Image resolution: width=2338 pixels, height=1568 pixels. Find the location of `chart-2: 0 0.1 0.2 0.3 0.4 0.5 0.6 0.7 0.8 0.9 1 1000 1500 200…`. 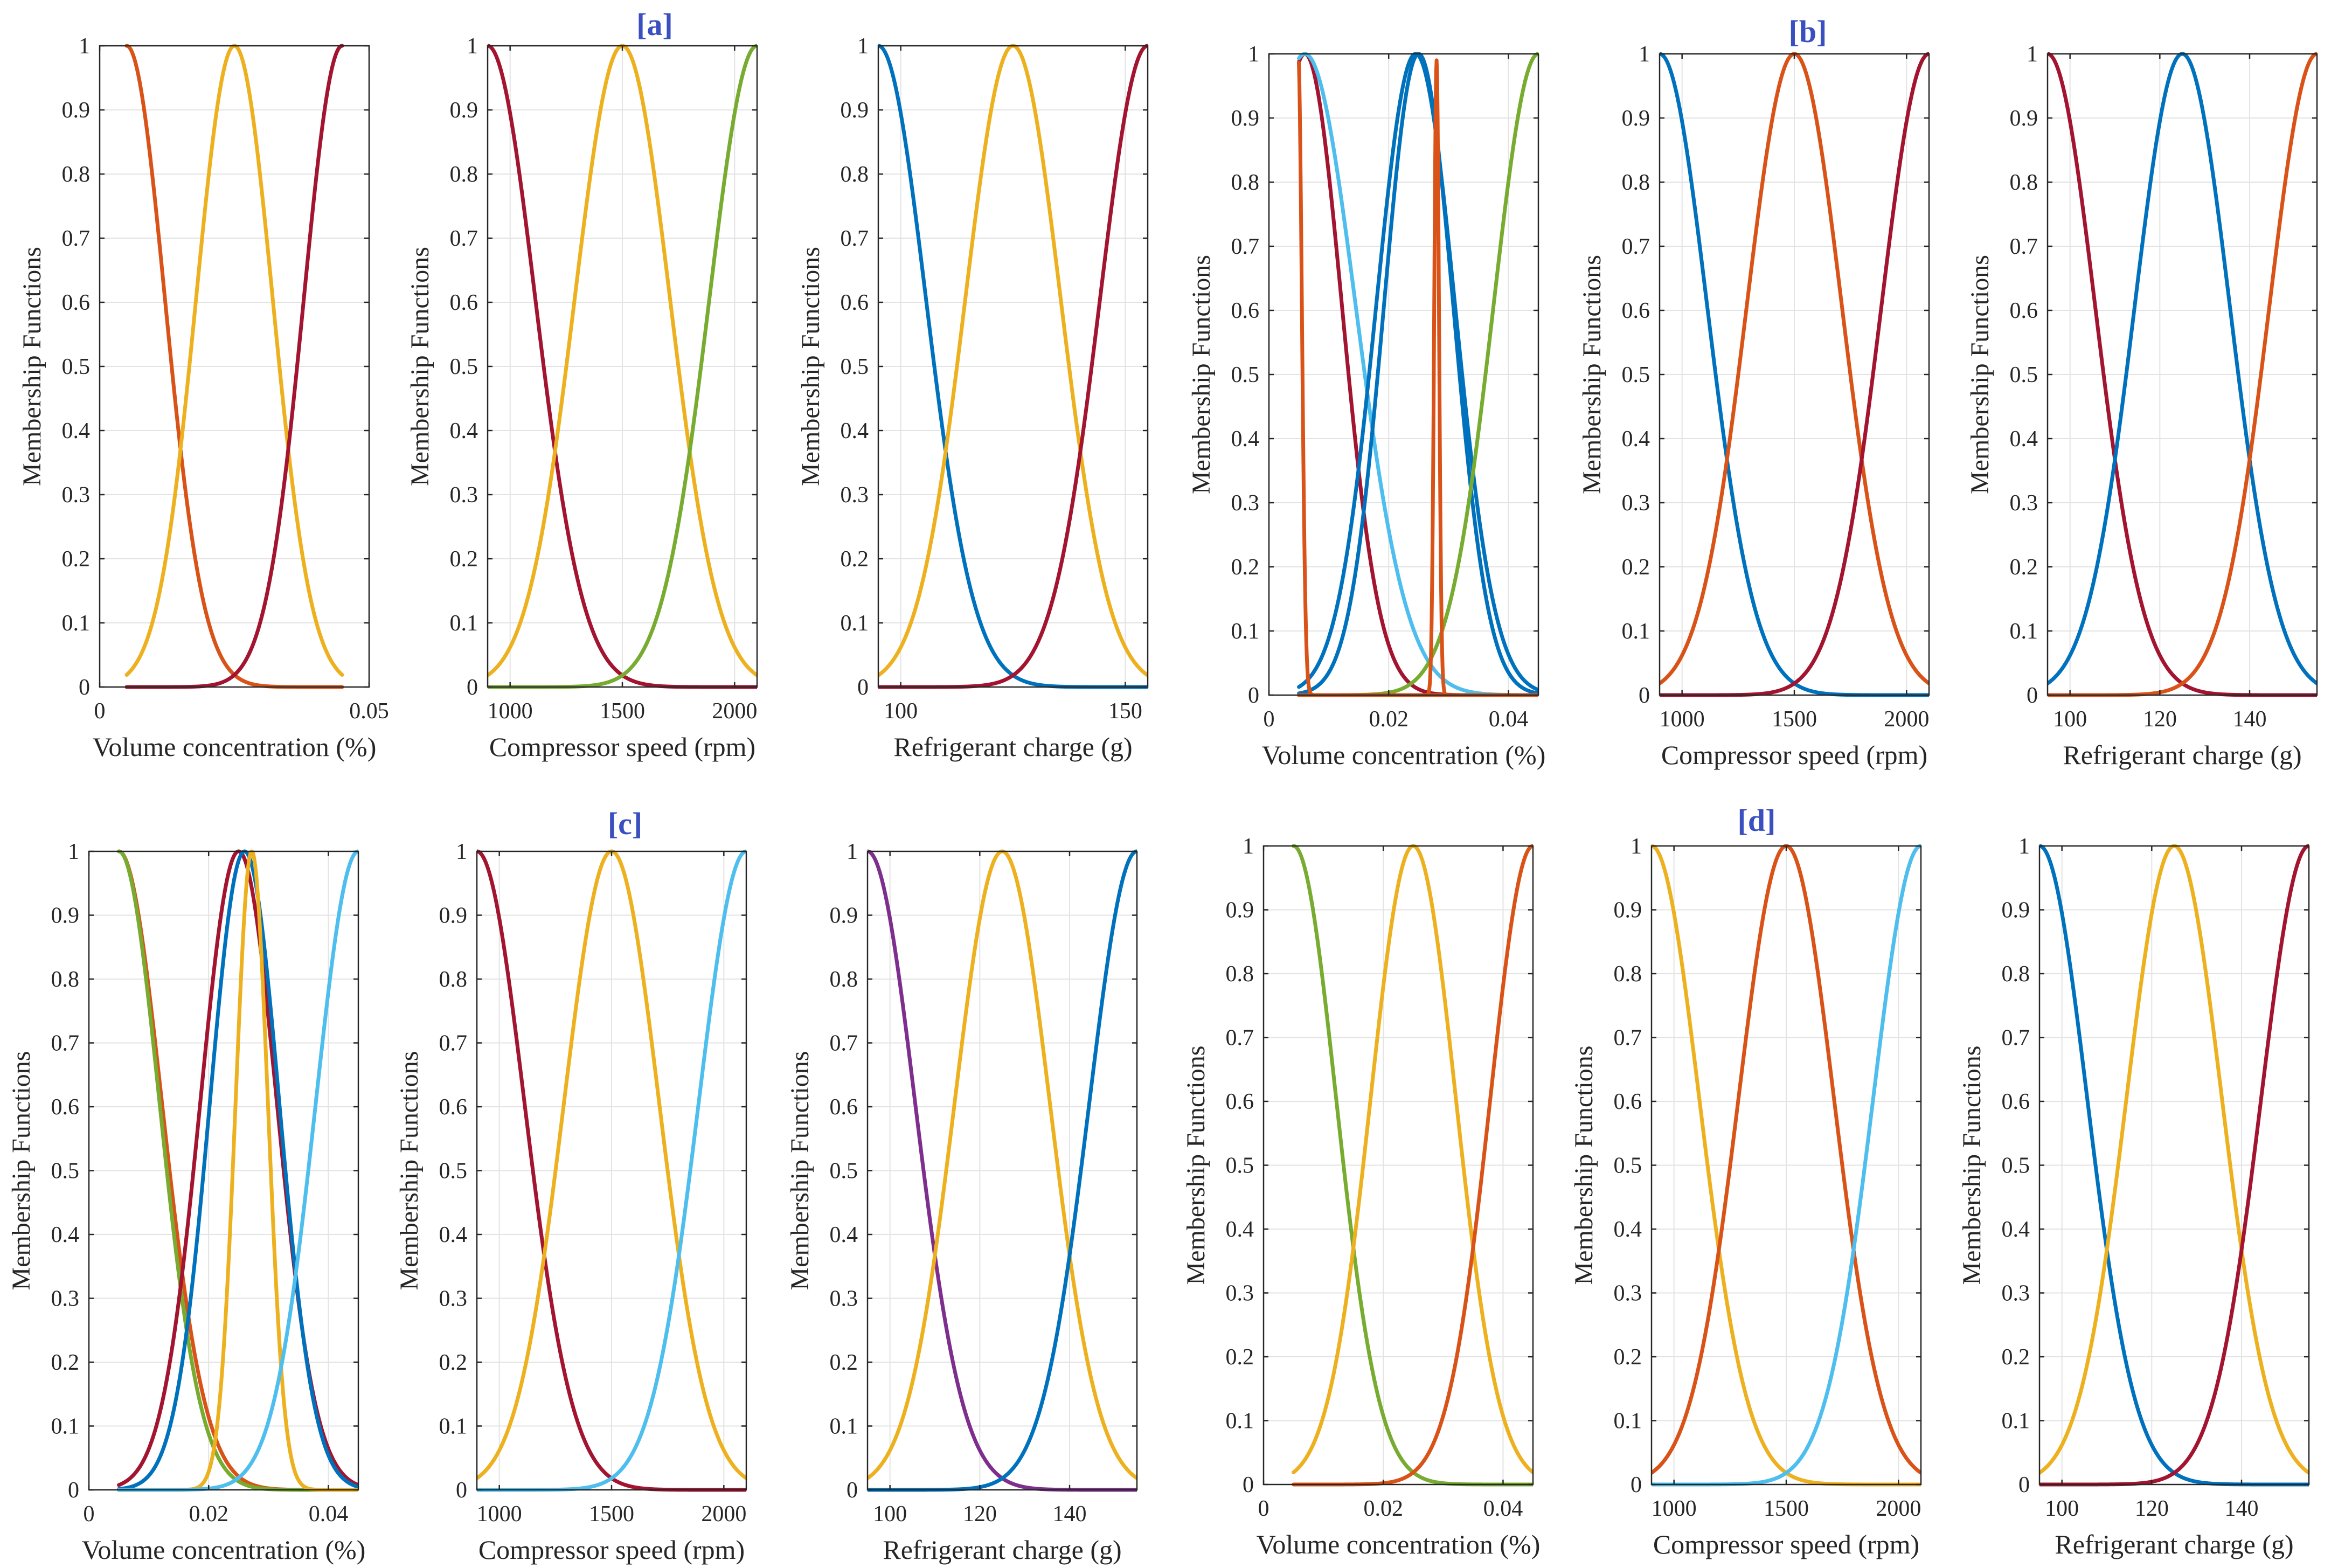

chart-2: 0 0.1 0.2 0.3 0.4 0.5 0.6 0.7 0.8 0.9 1 1000 1500 200… is located at coordinates (582, 398).